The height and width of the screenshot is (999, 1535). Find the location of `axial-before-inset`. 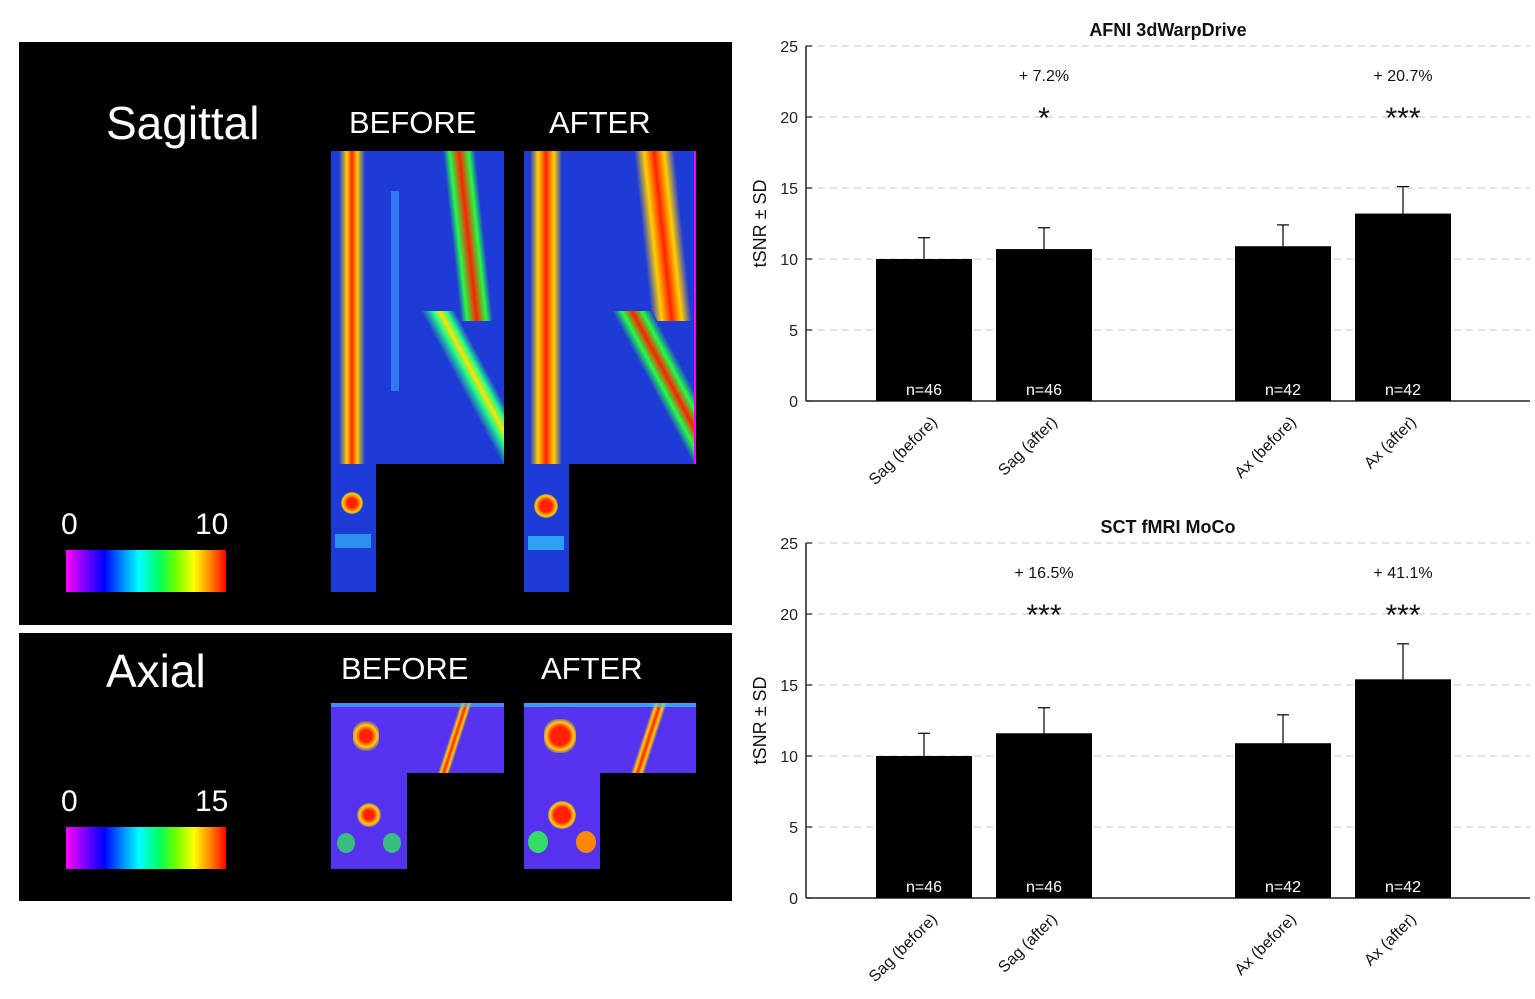

axial-before-inset is located at coordinates (369, 821).